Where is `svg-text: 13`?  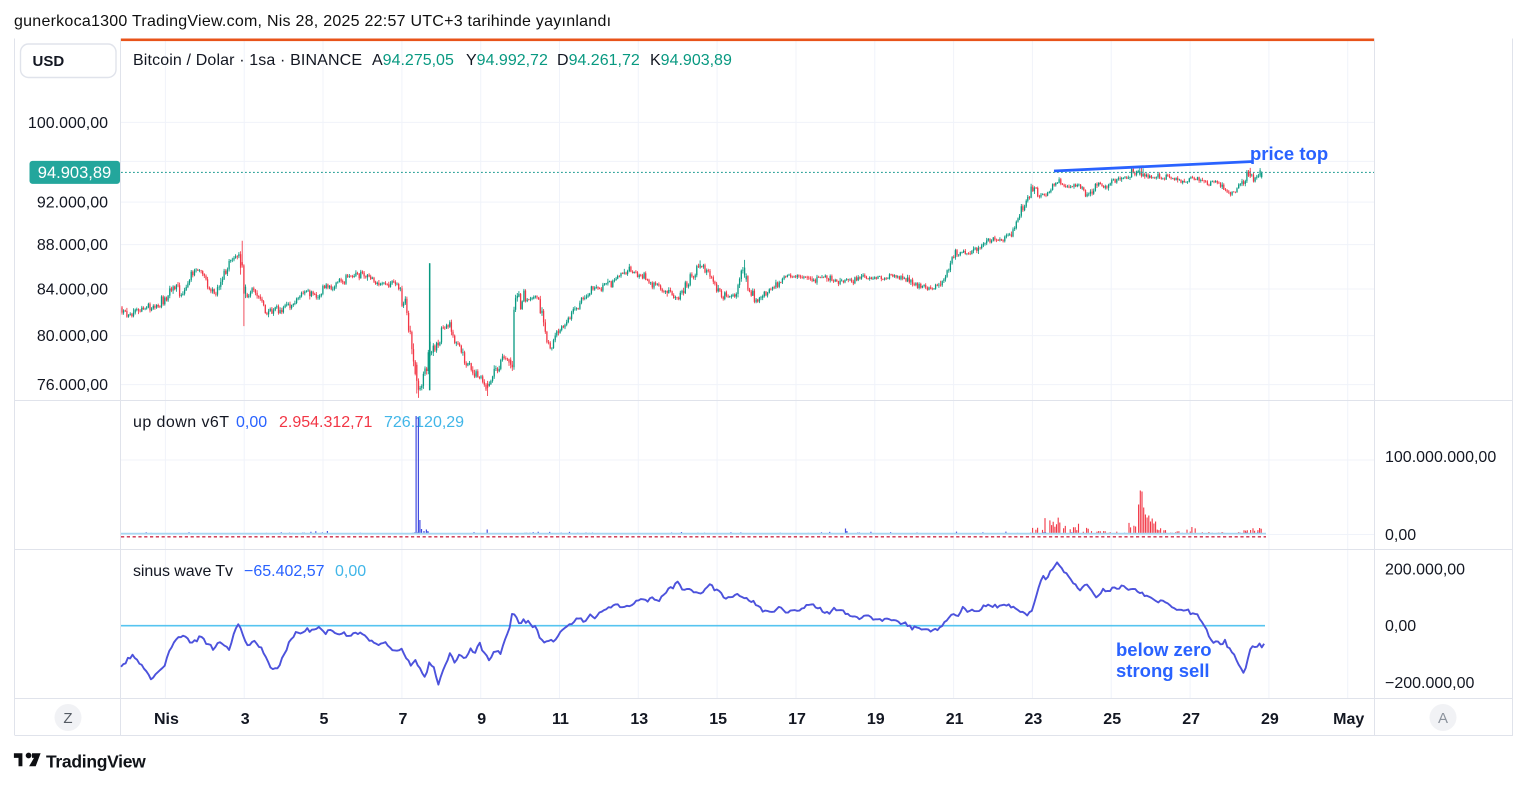
svg-text: 13 is located at coordinates (639, 719).